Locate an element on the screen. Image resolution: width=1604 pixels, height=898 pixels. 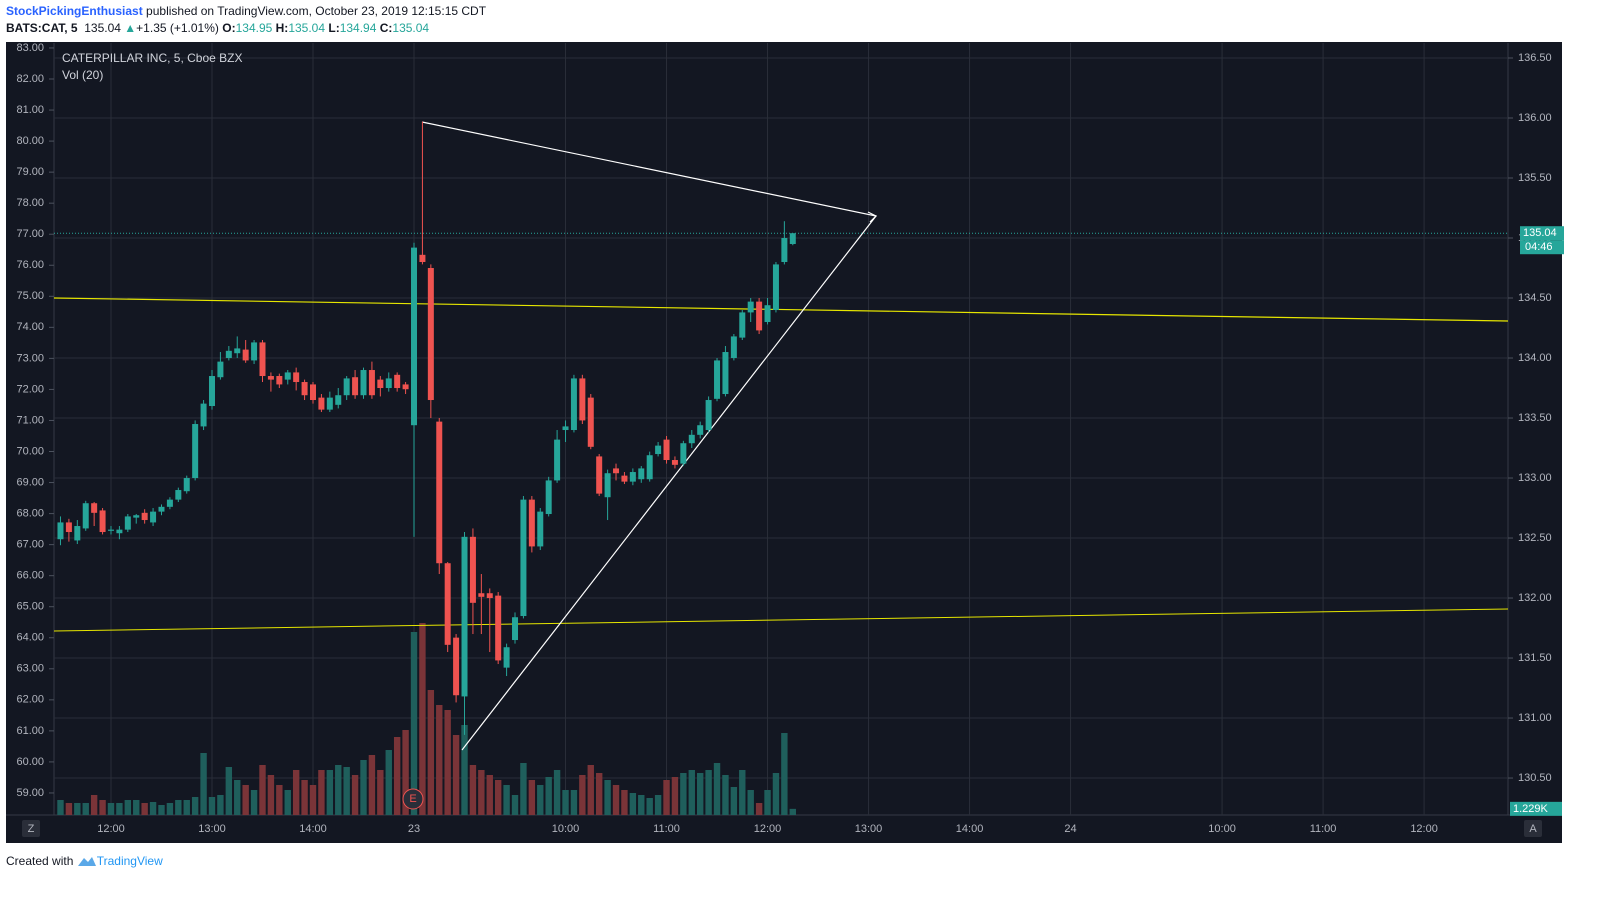
volume-badge is located at coordinates (1536, 808).